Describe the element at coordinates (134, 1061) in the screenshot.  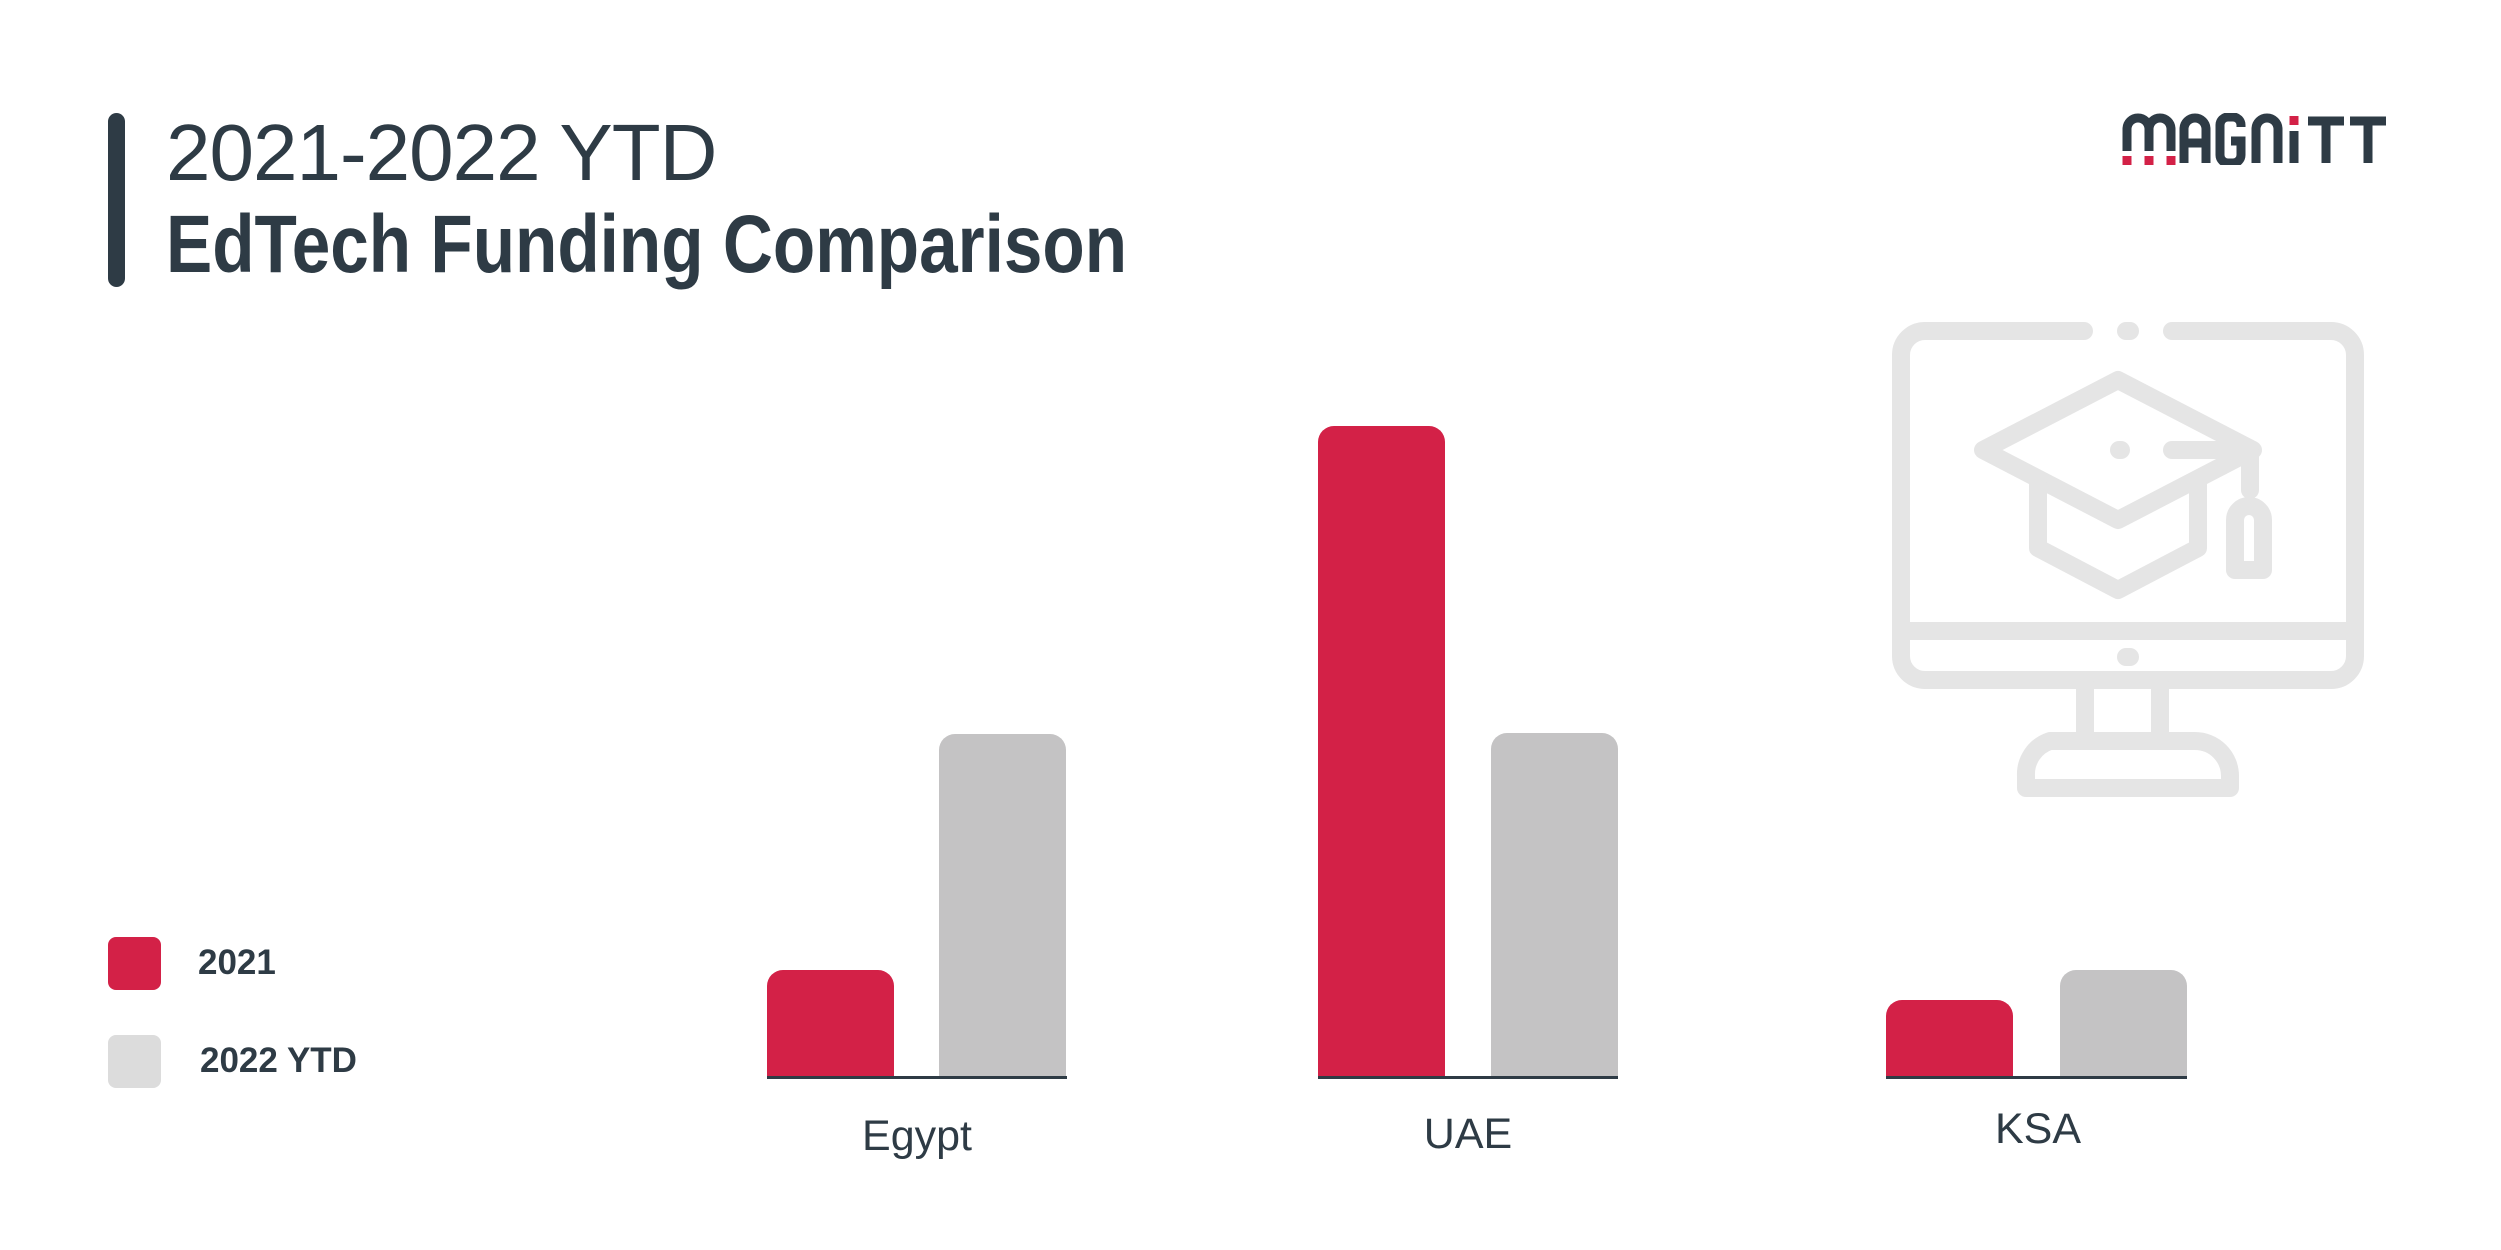
I see `legend-swatch-2022-ytd` at that location.